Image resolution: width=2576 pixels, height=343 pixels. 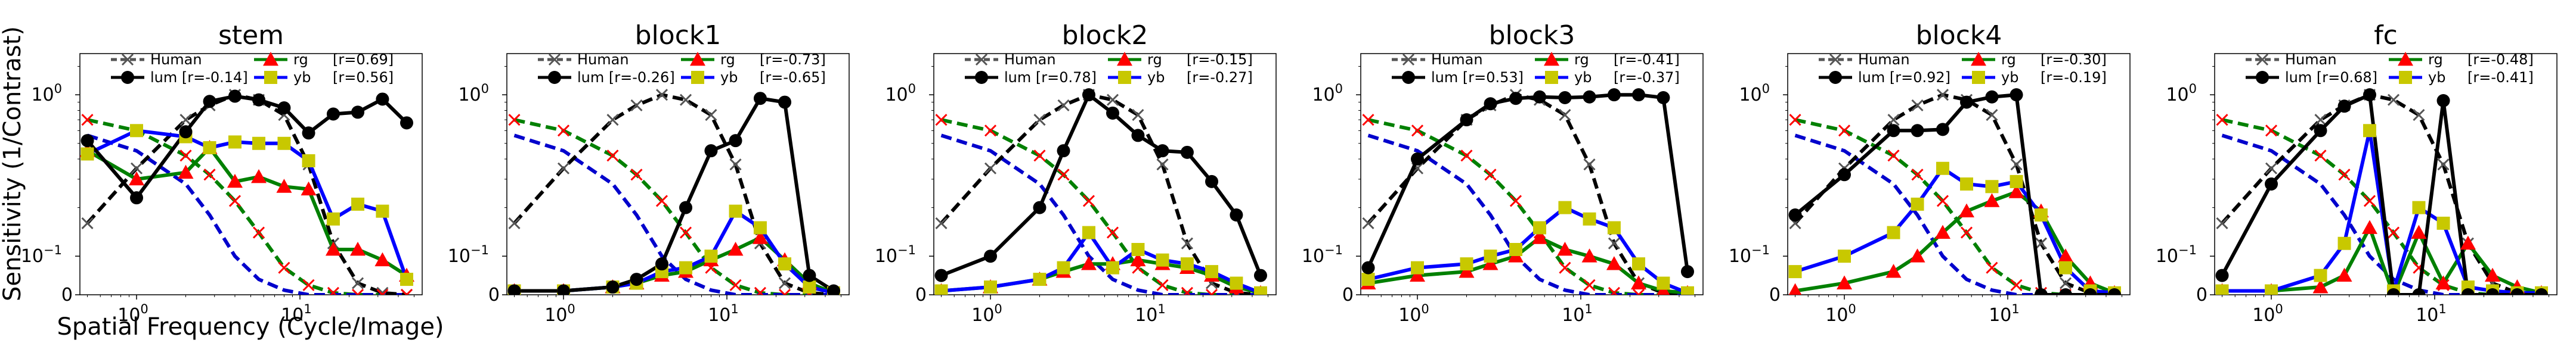 What do you see at coordinates (2074, 60) in the screenshot?
I see `legend-rg-correlation: [r=-0.30]` at bounding box center [2074, 60].